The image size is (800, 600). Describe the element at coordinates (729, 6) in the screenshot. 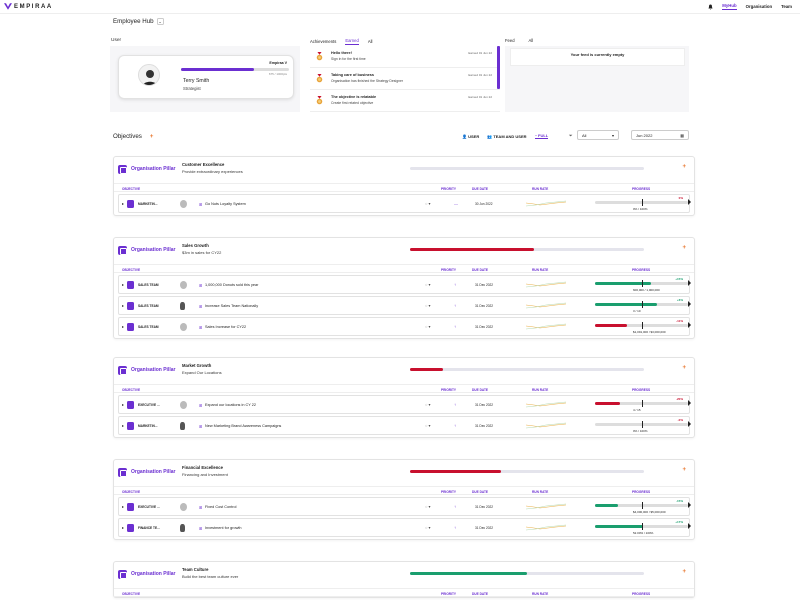

I see `nav-myhub: MyHub` at that location.